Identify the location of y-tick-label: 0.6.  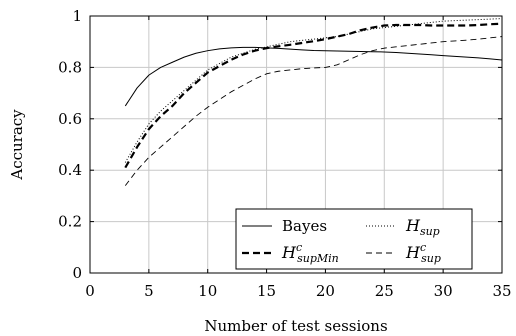
(70, 119).